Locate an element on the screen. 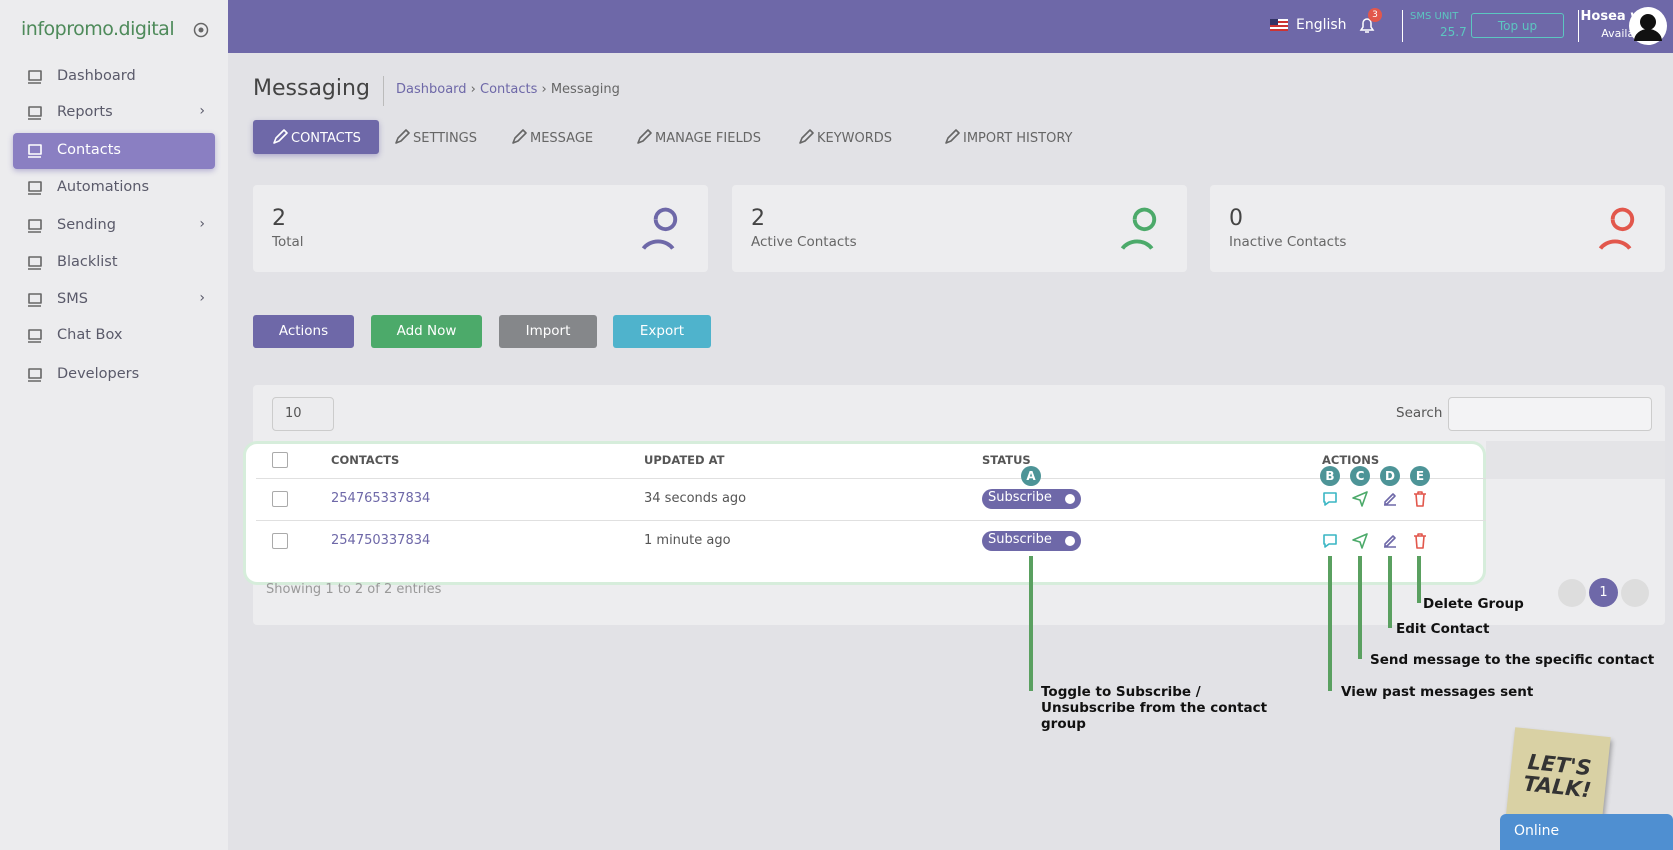  breadcrumb: Dashboard is located at coordinates (431, 89).